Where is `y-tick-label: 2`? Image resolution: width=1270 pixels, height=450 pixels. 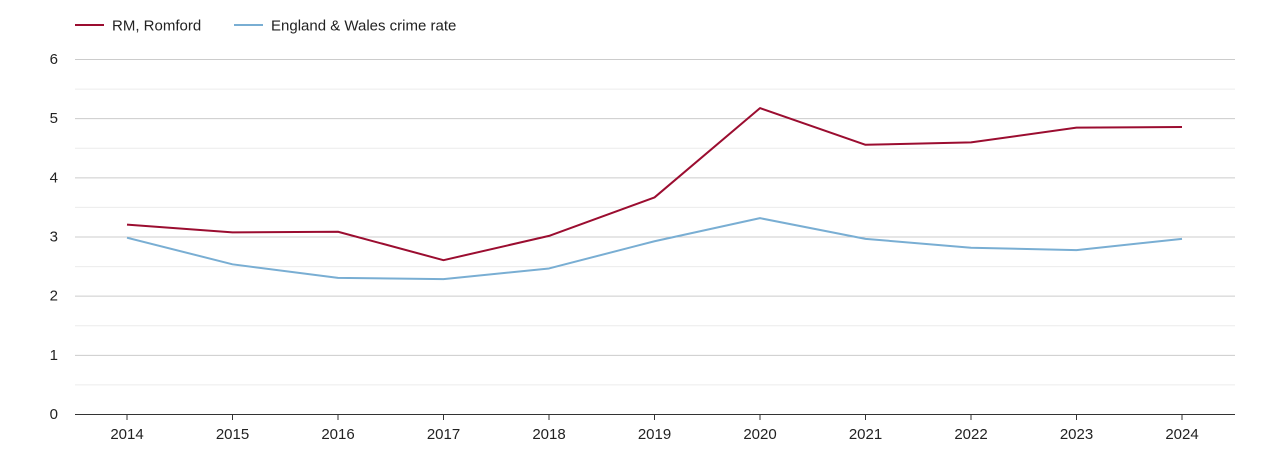
y-tick-label: 2 is located at coordinates (54, 296).